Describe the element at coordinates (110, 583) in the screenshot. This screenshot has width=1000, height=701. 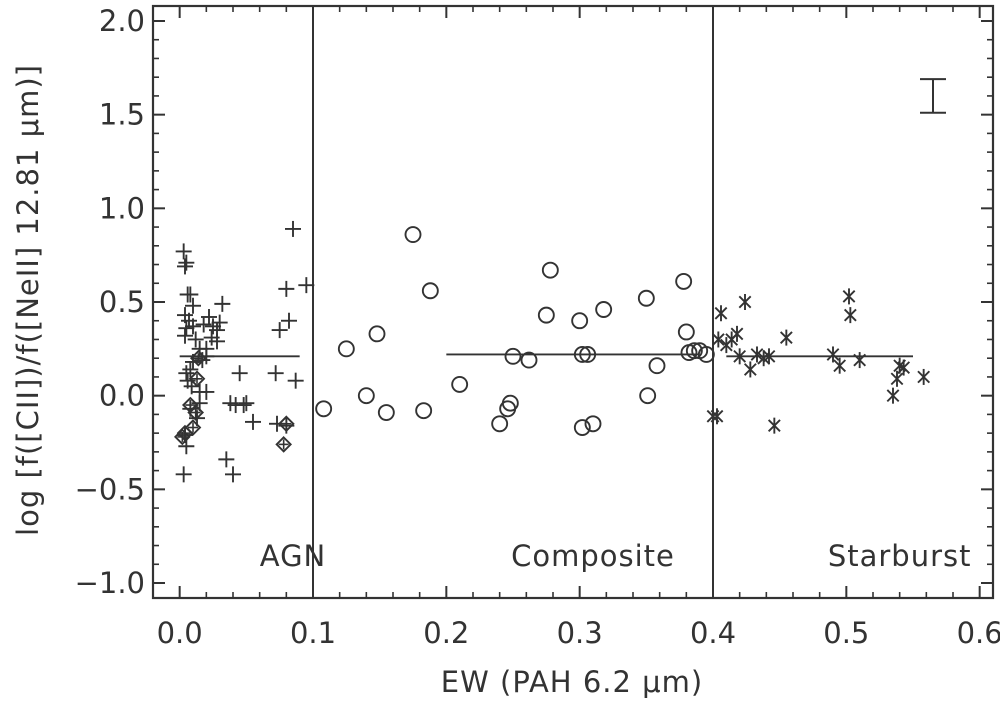
I see `y-tick-label: −1.0` at that location.